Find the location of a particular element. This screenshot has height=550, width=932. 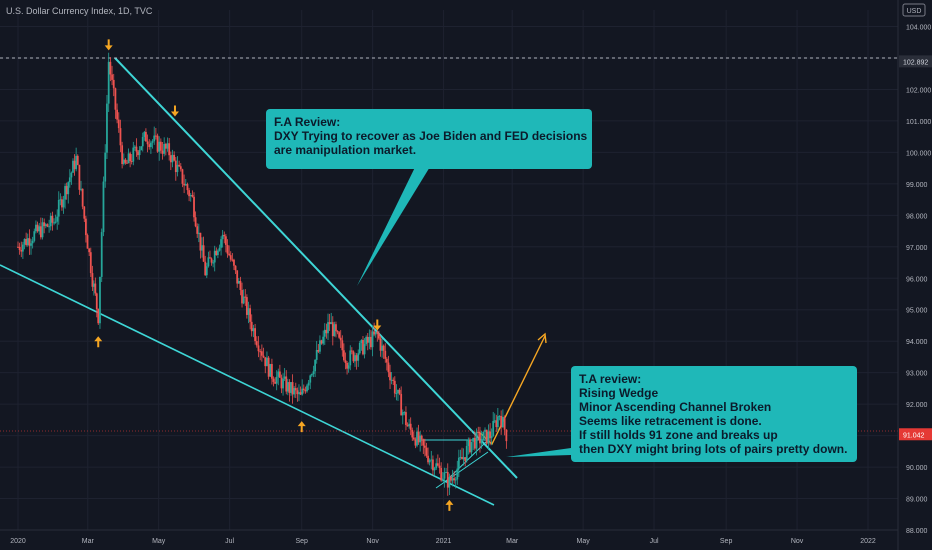

y-tick-label: 99.000 is located at coordinates (917, 185).